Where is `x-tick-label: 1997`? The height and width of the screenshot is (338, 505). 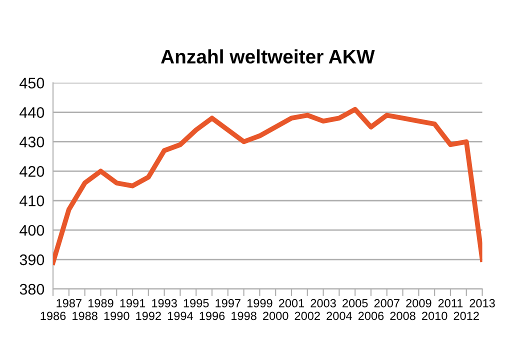 x-tick-label: 1997 is located at coordinates (228, 303).